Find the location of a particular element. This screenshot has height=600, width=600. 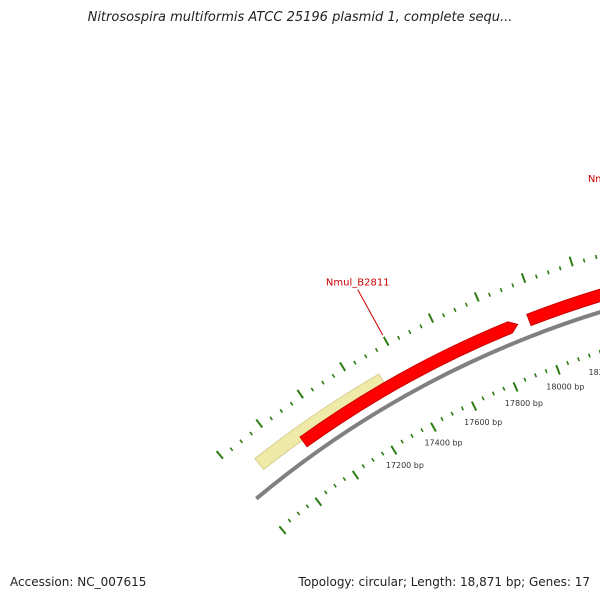

misc-feature is located at coordinates (320, 422).